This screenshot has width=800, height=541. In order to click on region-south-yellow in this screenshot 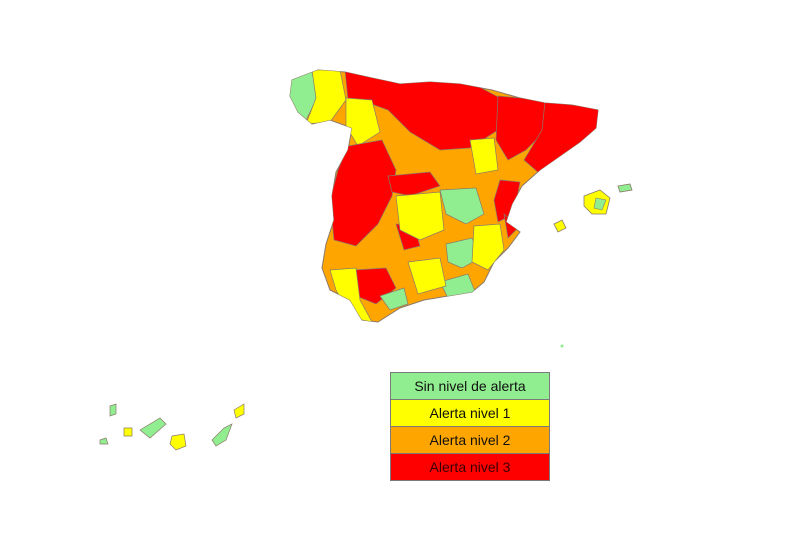, I will do `click(351, 294)`.